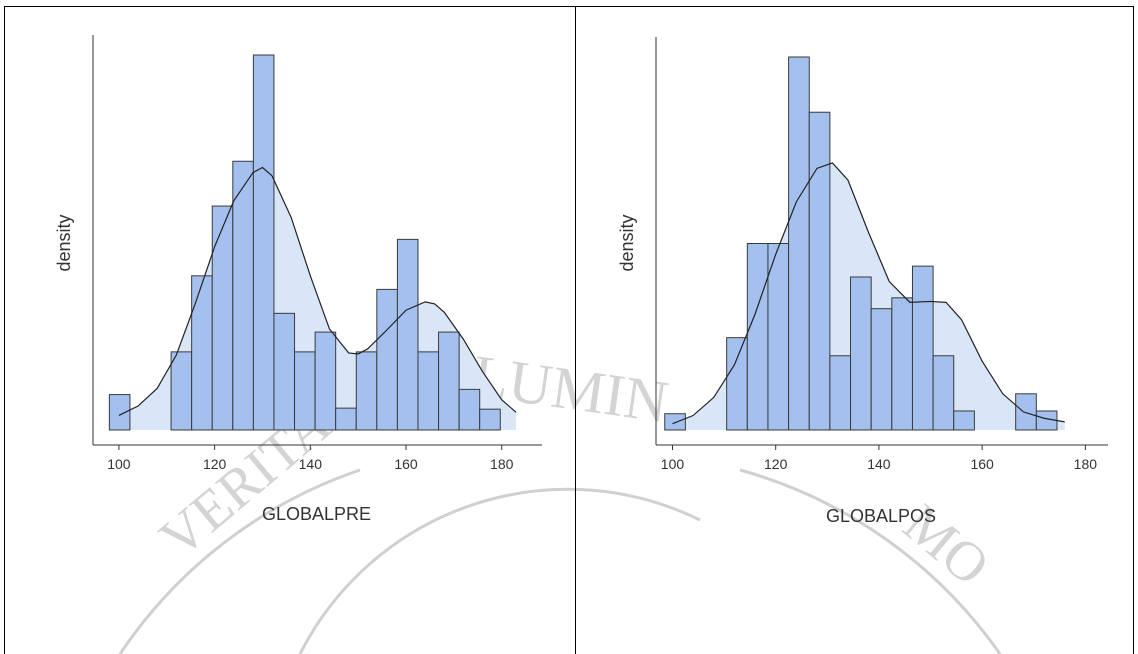 The image size is (1138, 654). Describe the element at coordinates (316, 514) in the screenshot. I see `x-axis-title: GLOBALPRE` at that location.